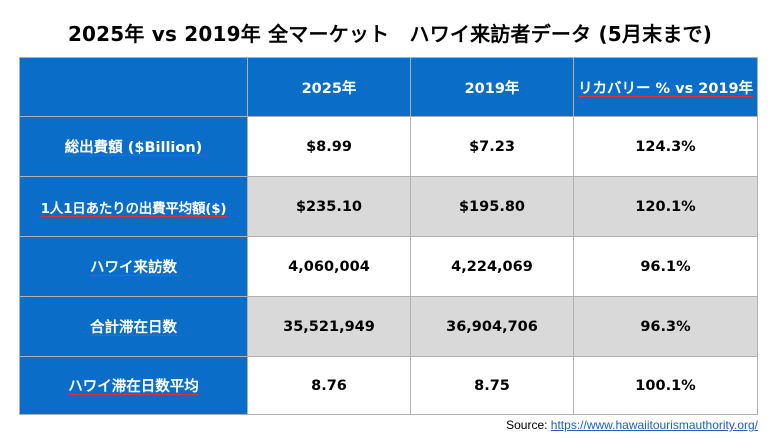 This screenshot has height=438, width=780. Describe the element at coordinates (329, 87) in the screenshot. I see `header-2025: 2025年` at that location.